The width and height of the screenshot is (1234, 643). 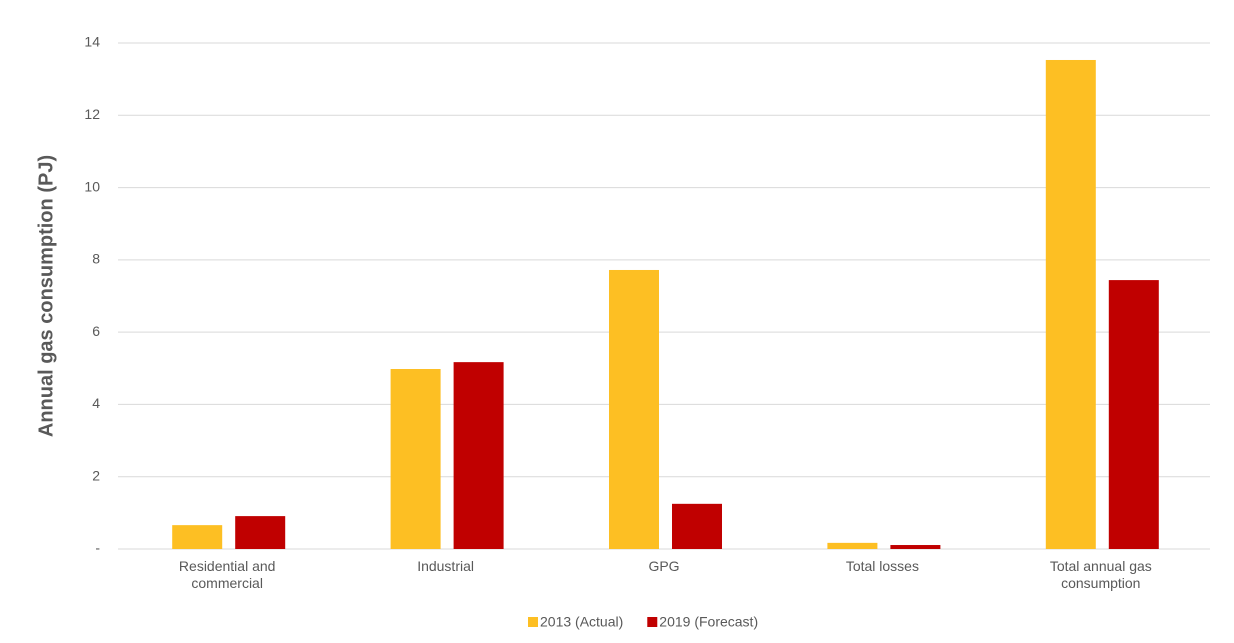 What do you see at coordinates (664, 566) in the screenshot?
I see `x-tick-label: GPG` at bounding box center [664, 566].